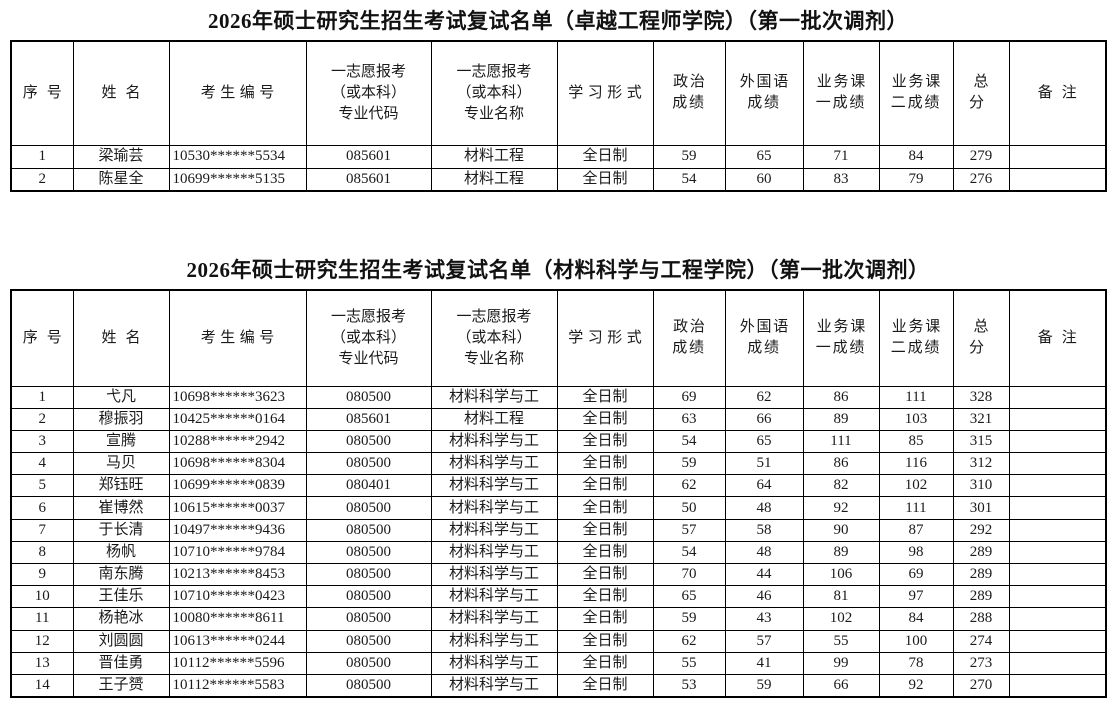 This screenshot has width=1116, height=702. I want to click on header-cell: 学习形式, so click(605, 338).